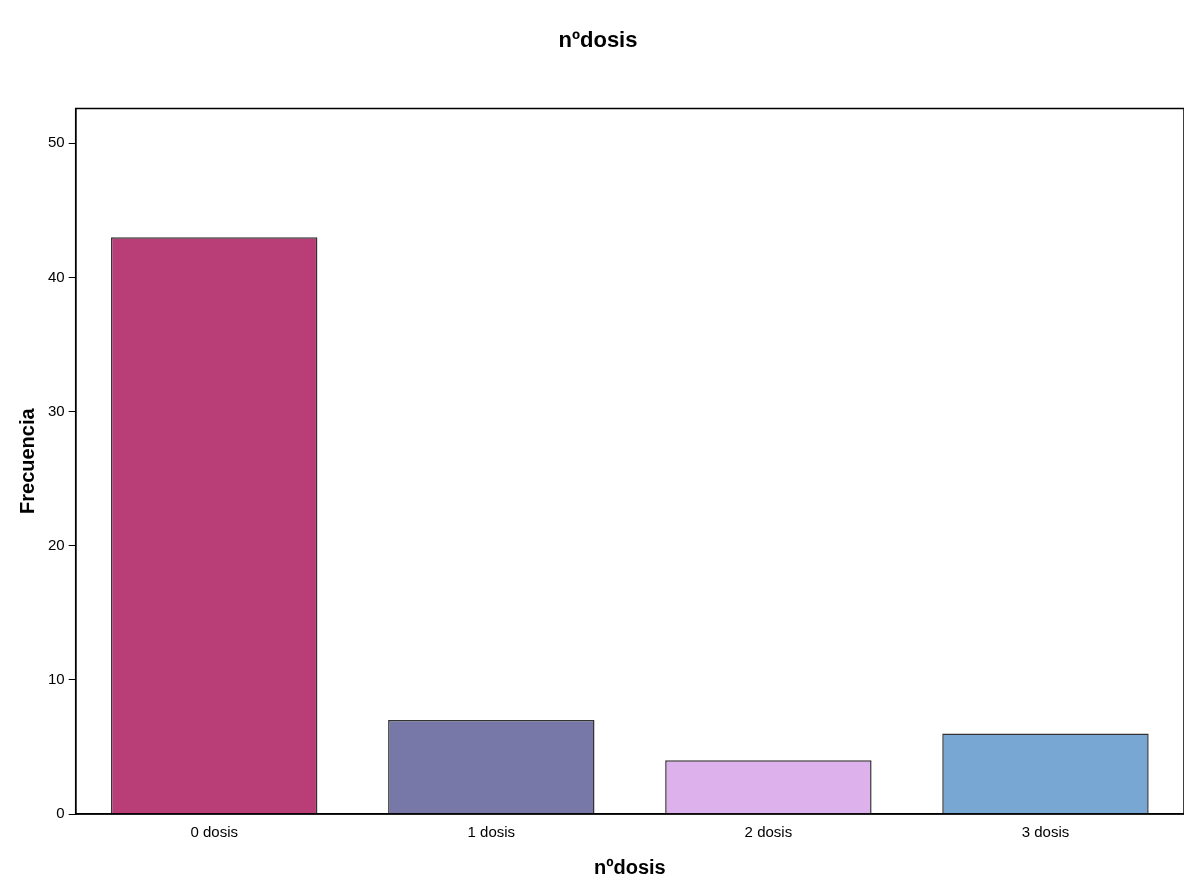 This screenshot has width=1192, height=896. I want to click on x-tick-label: 2 dosis, so click(768, 832).